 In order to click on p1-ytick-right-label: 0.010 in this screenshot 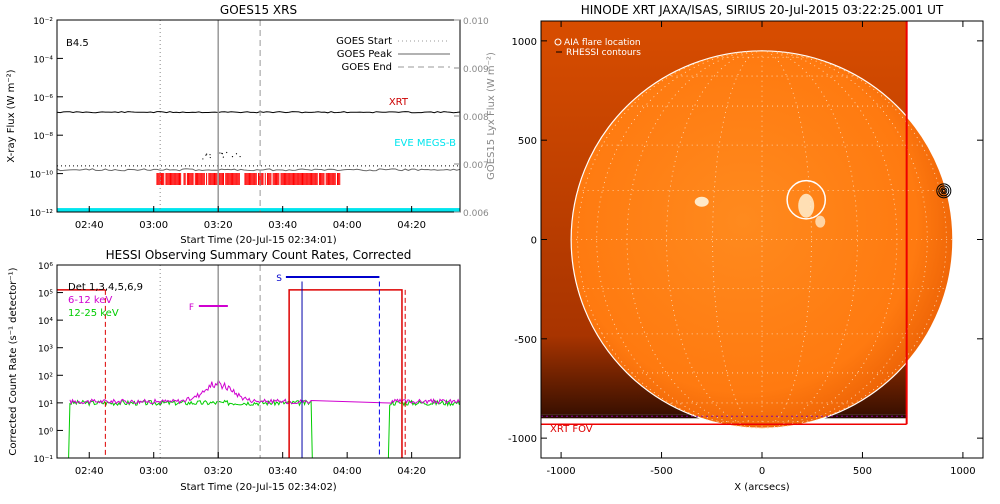, I will do `click(476, 22)`.